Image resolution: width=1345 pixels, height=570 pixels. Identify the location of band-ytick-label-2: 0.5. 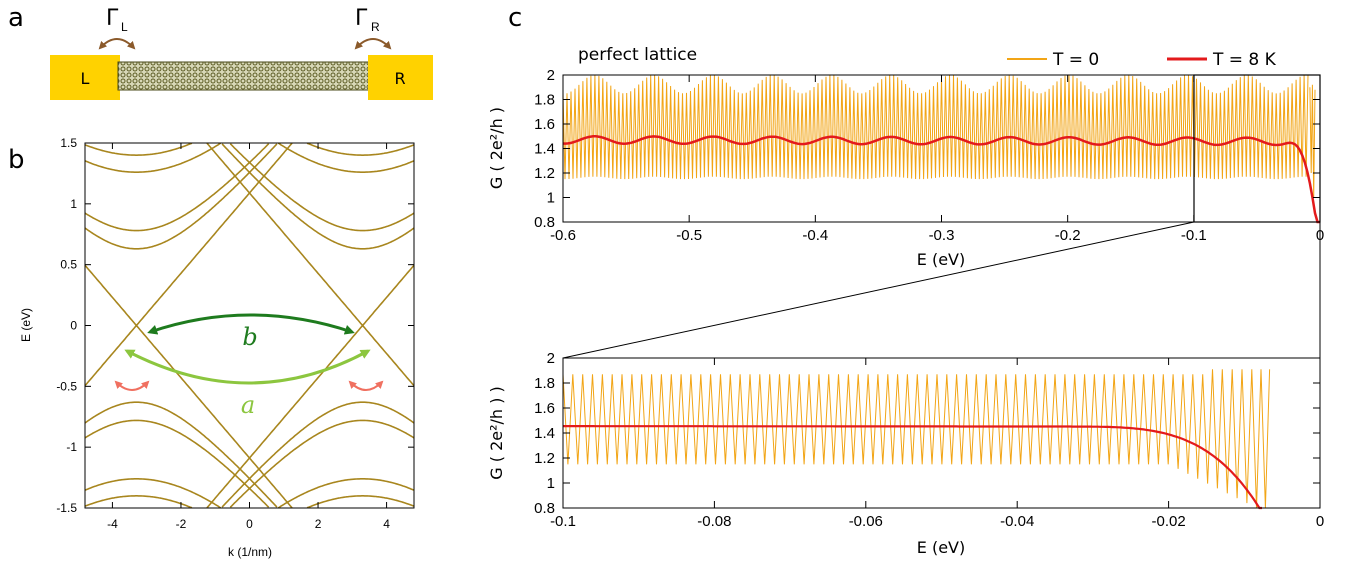
(68, 265).